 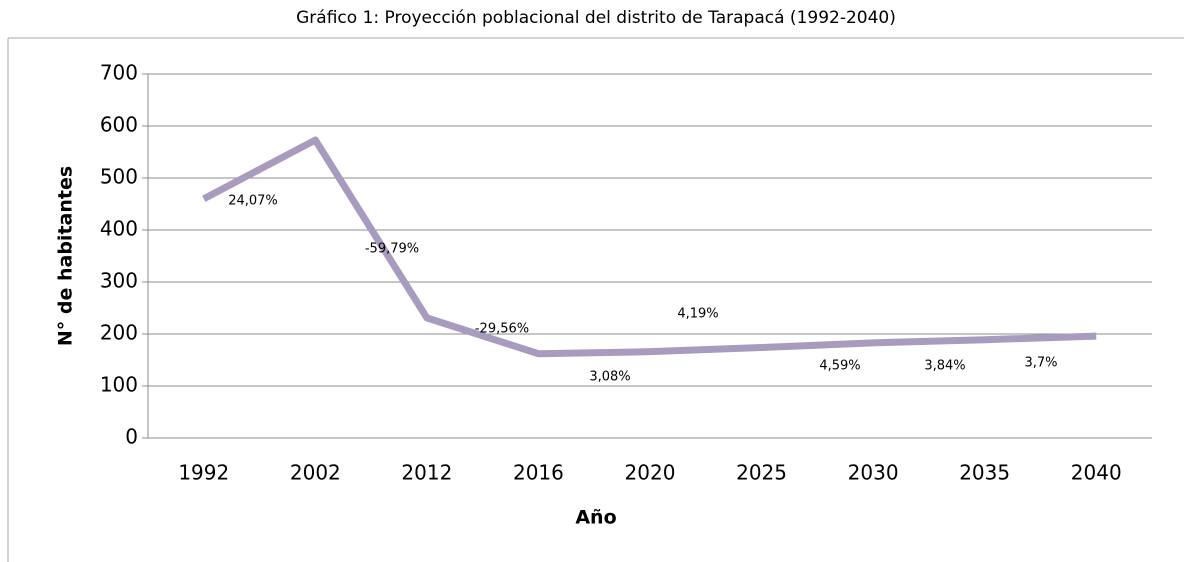 I want to click on y-tick-label: 600, so click(x=119, y=125).